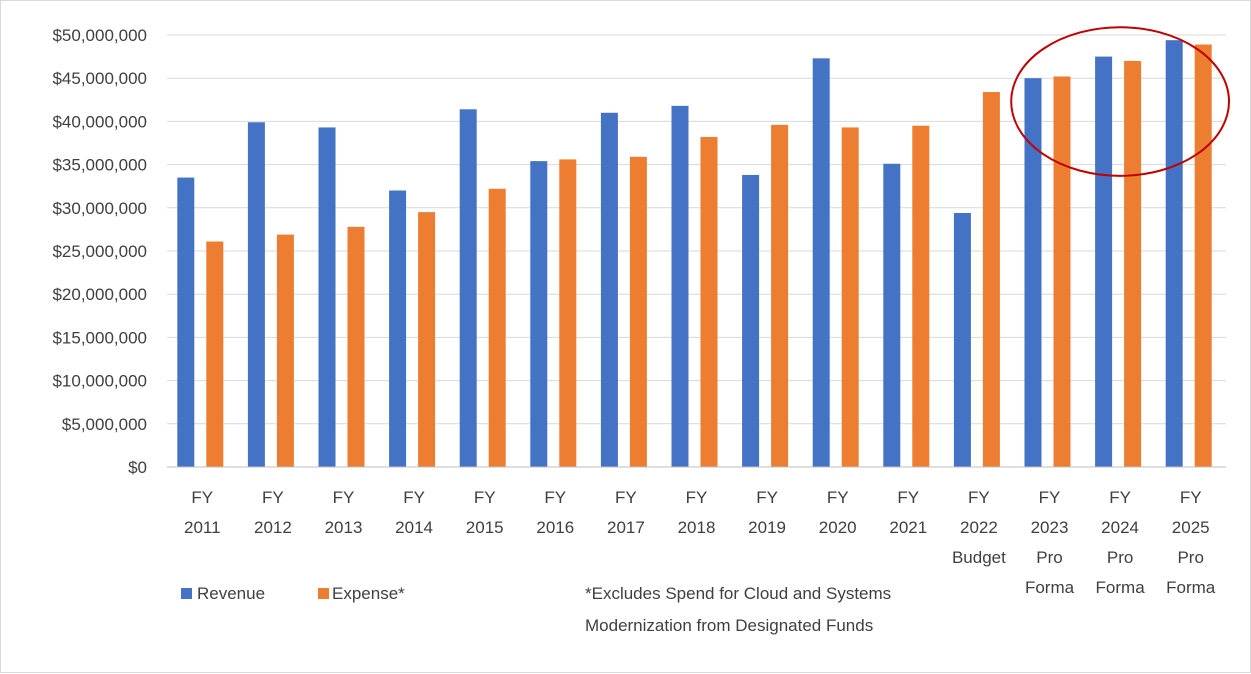  Describe the element at coordinates (1191, 527) in the screenshot. I see `x-tick-label: 2025` at that location.